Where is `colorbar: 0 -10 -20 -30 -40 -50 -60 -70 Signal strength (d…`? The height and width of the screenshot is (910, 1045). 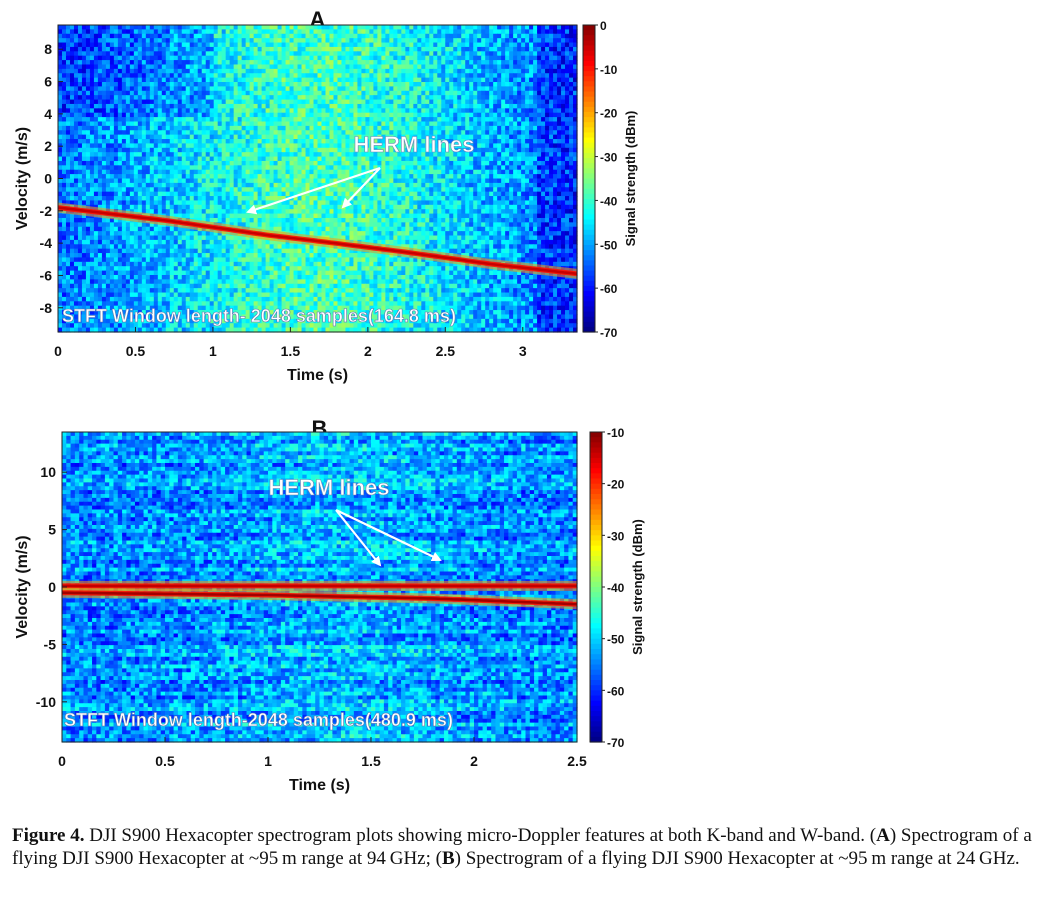 colorbar: 0 -10 -20 -30 -40 -50 -60 -70 Signal strength (d… is located at coordinates (610, 179).